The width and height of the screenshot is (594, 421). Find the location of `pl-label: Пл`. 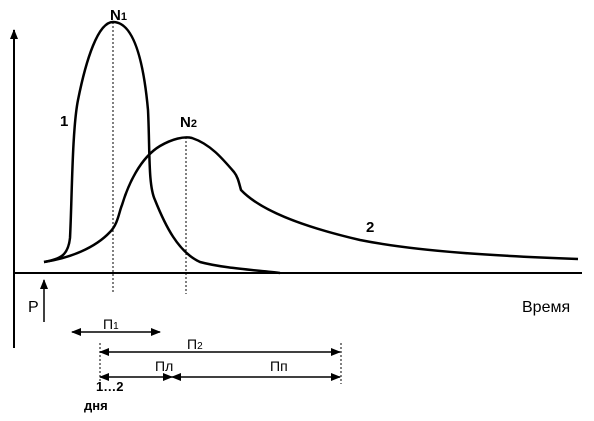

pl-label: Пл is located at coordinates (164, 366).